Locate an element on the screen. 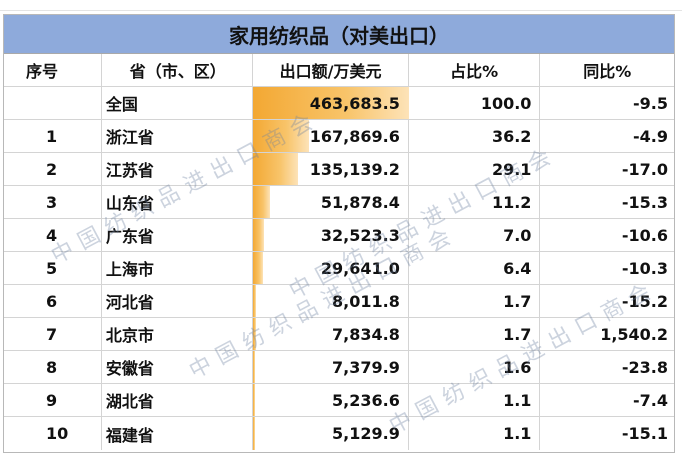 The height and width of the screenshot is (461, 682). export-value-text: 29,641.0 is located at coordinates (360, 268).